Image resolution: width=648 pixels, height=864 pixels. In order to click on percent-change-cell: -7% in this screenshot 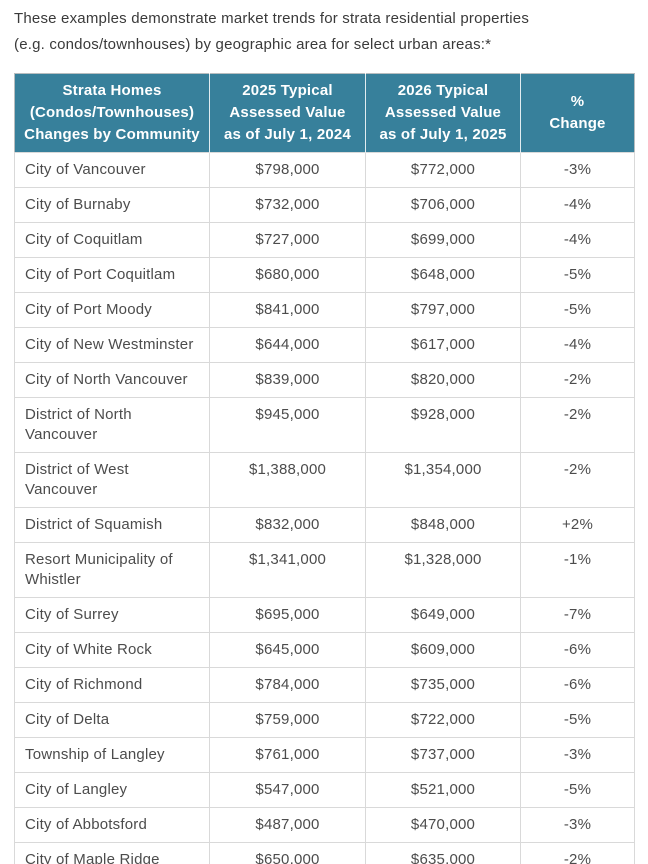, I will do `click(577, 615)`.